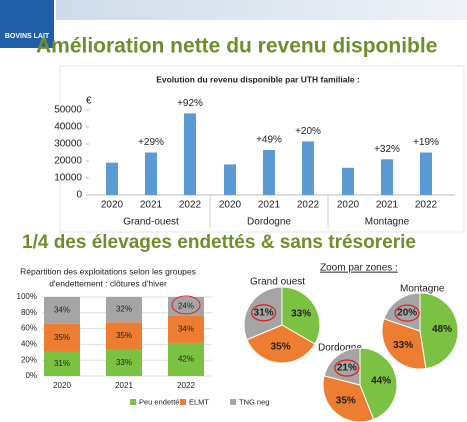 Image resolution: width=467 pixels, height=422 pixels. What do you see at coordinates (27, 36) in the screenshot?
I see `logo-text: BOVINS LAIT` at bounding box center [27, 36].